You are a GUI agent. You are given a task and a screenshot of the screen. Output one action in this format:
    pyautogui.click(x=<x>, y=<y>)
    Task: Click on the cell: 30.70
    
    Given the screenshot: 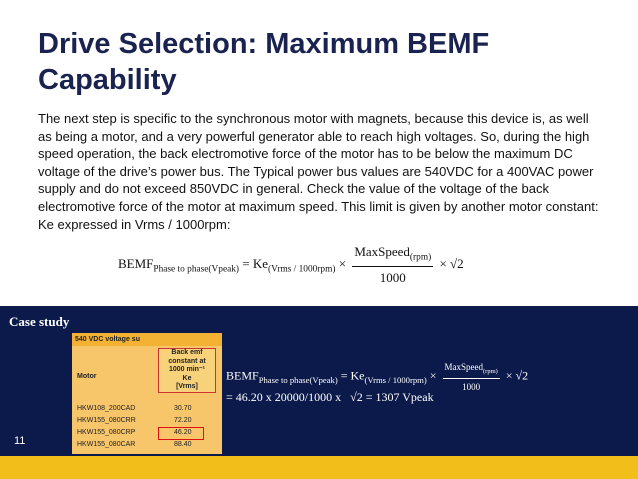 What is the action you would take?
    pyautogui.click(x=183, y=408)
    